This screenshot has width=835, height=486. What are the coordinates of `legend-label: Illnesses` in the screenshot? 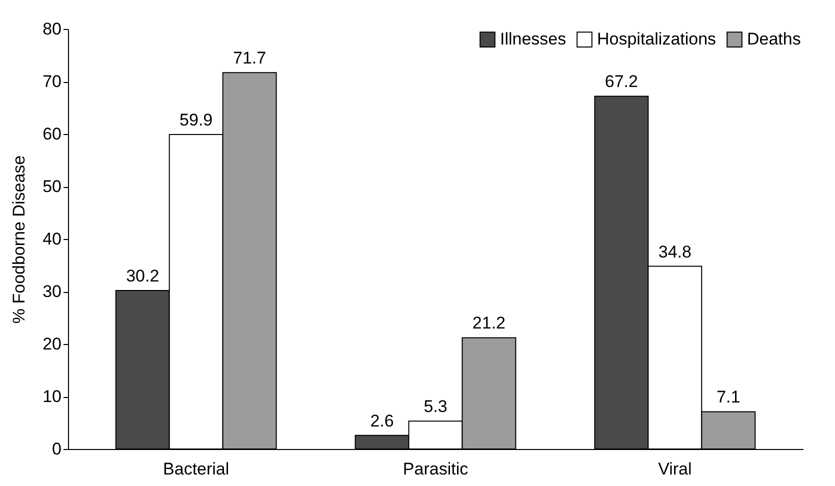 It's located at (533, 39).